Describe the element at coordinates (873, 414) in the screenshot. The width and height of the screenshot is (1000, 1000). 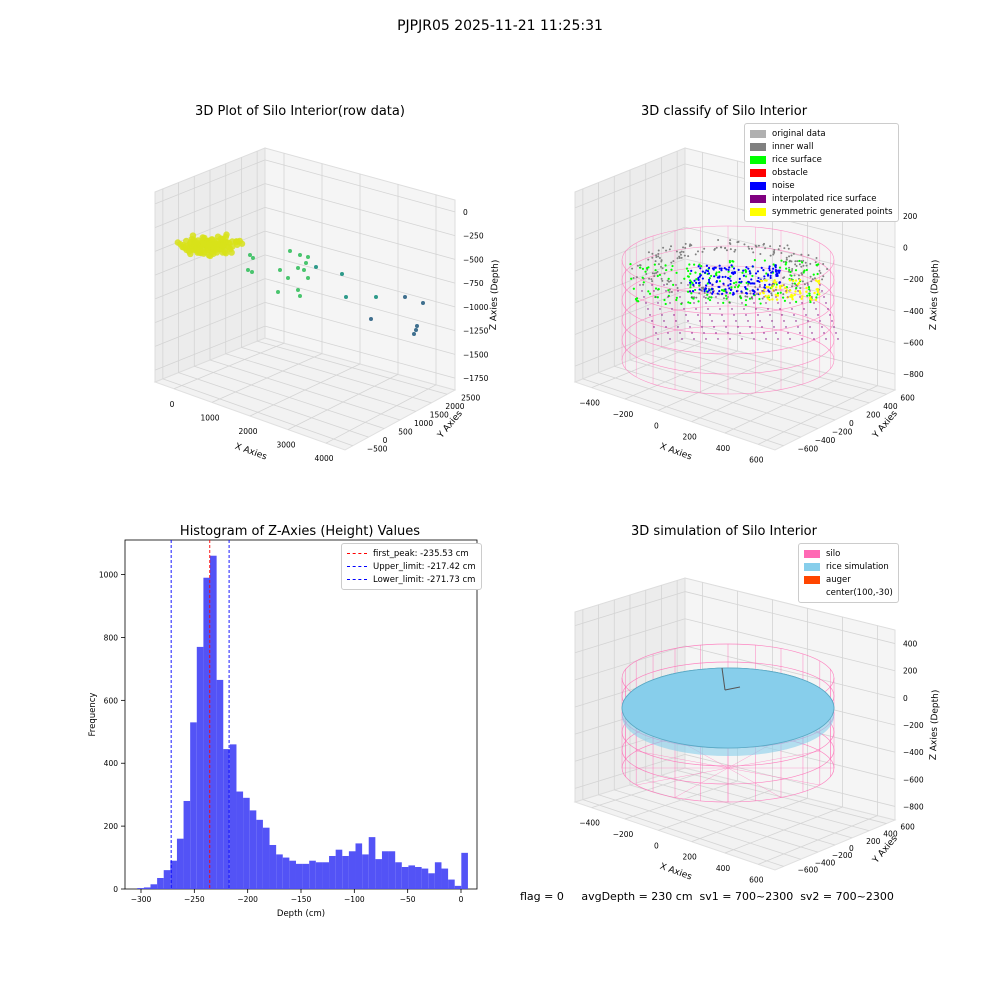
I see `y-tick-label: 200` at that location.